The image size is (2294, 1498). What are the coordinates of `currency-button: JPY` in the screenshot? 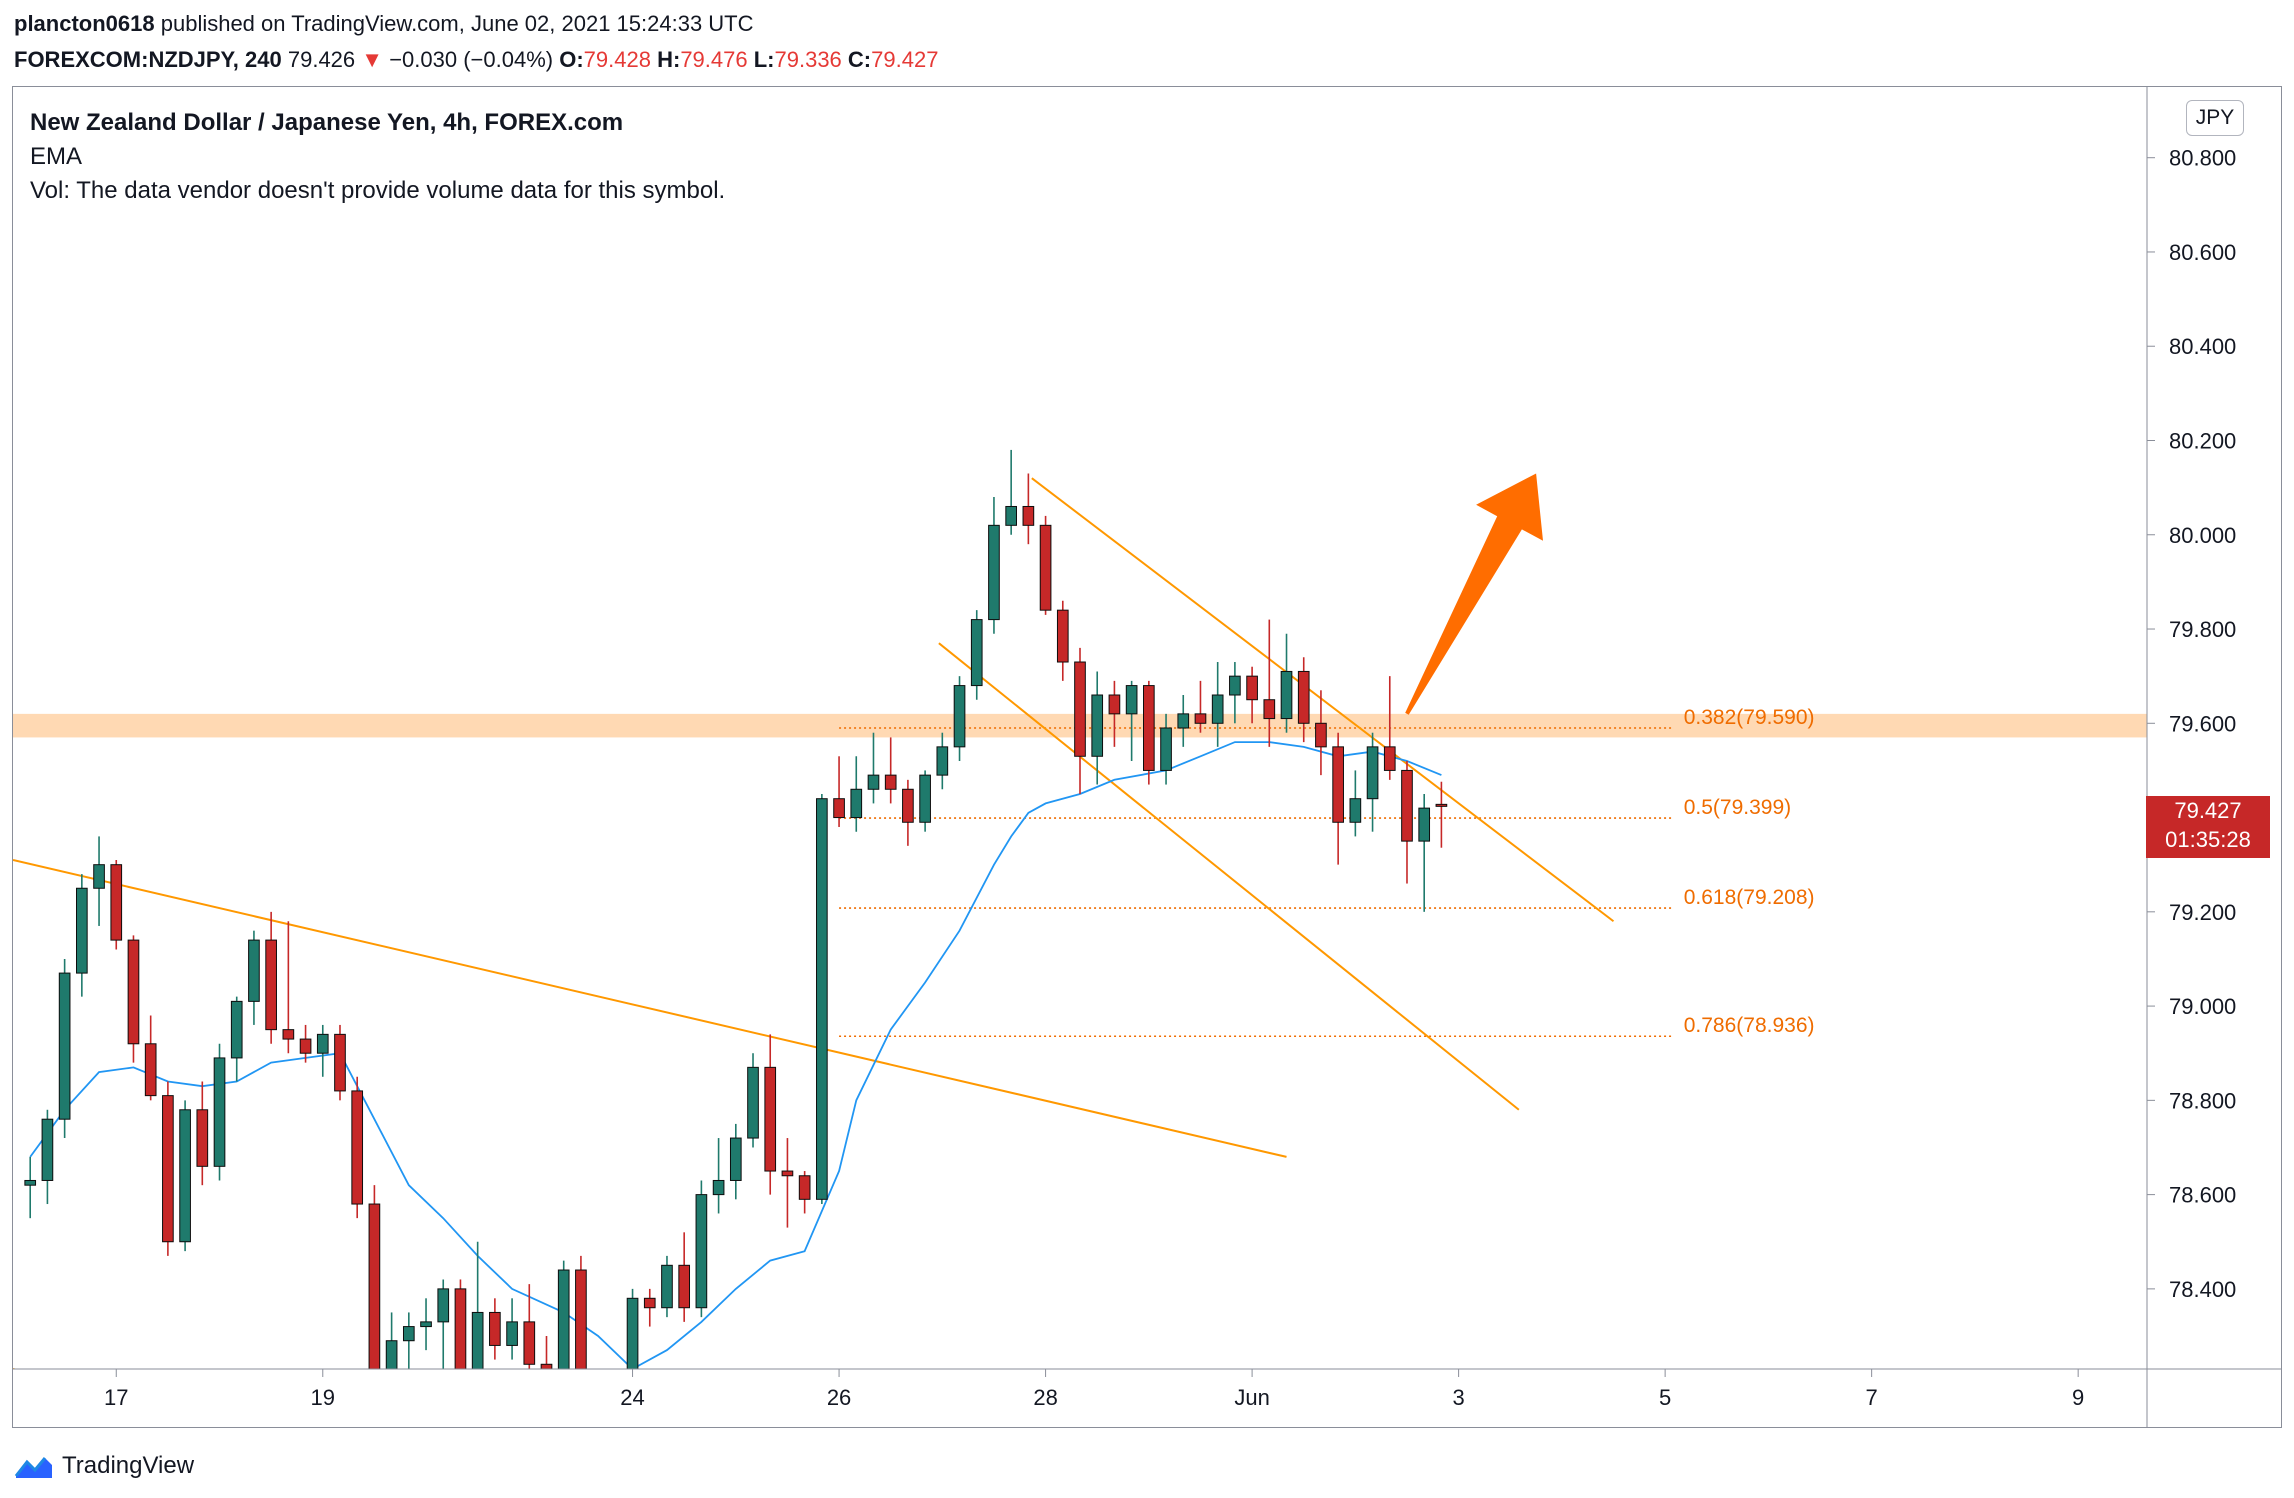 It's located at (2215, 118).